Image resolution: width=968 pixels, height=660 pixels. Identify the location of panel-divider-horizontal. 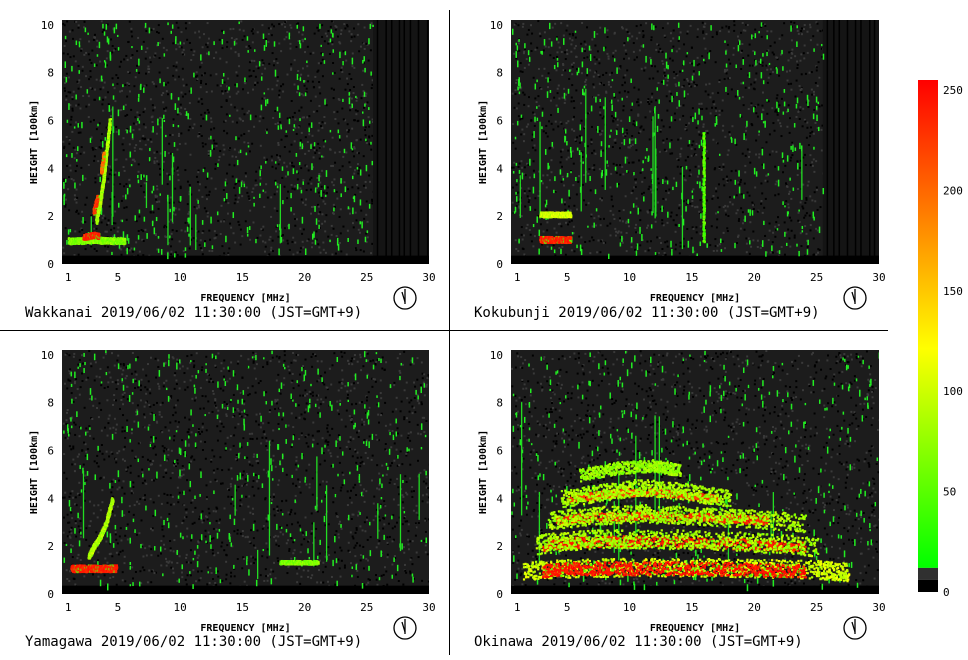
(444, 330).